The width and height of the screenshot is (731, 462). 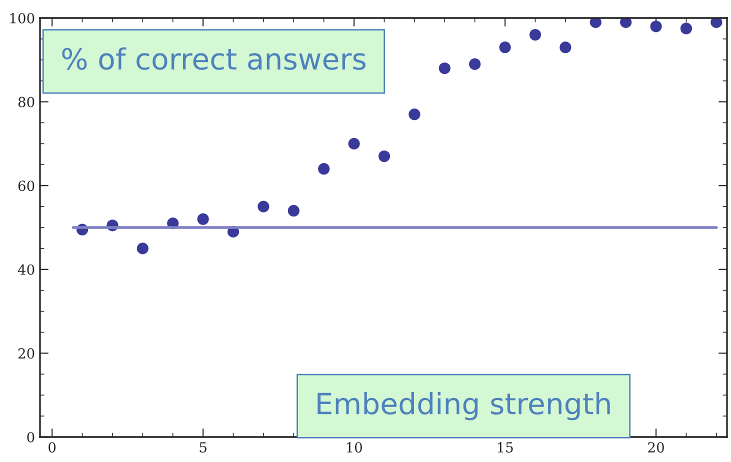 I want to click on x-tick-label: 5, so click(x=203, y=447).